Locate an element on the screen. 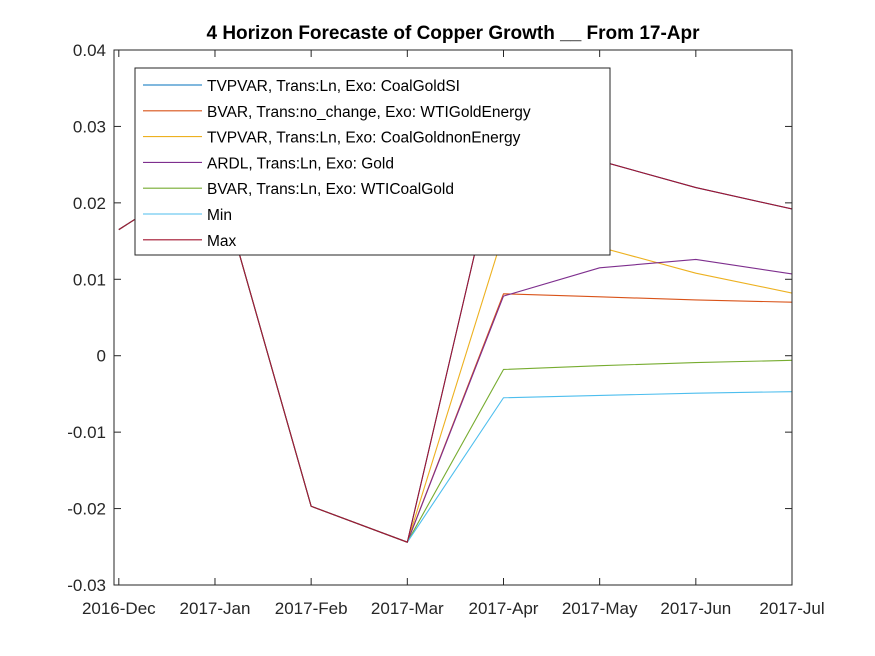  y-tick-label: -0.01 is located at coordinates (86, 432).